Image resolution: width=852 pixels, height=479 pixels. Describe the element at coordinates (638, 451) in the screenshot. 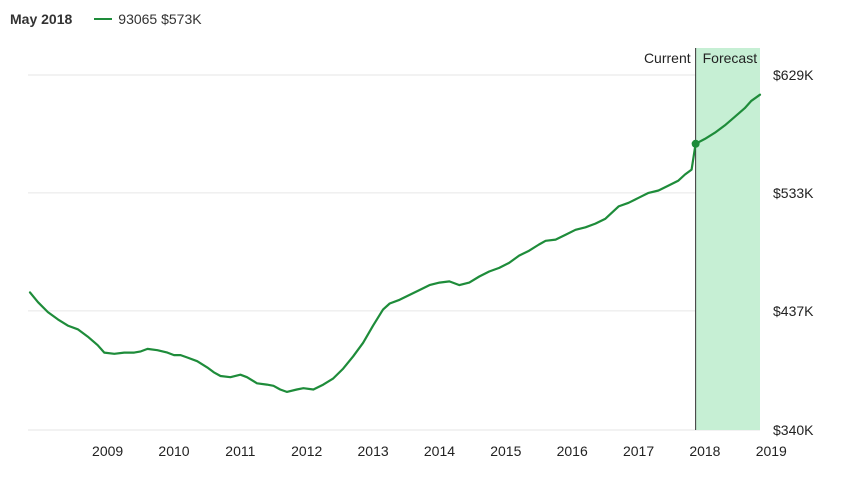

I see `x-tick-label: 2017` at that location.